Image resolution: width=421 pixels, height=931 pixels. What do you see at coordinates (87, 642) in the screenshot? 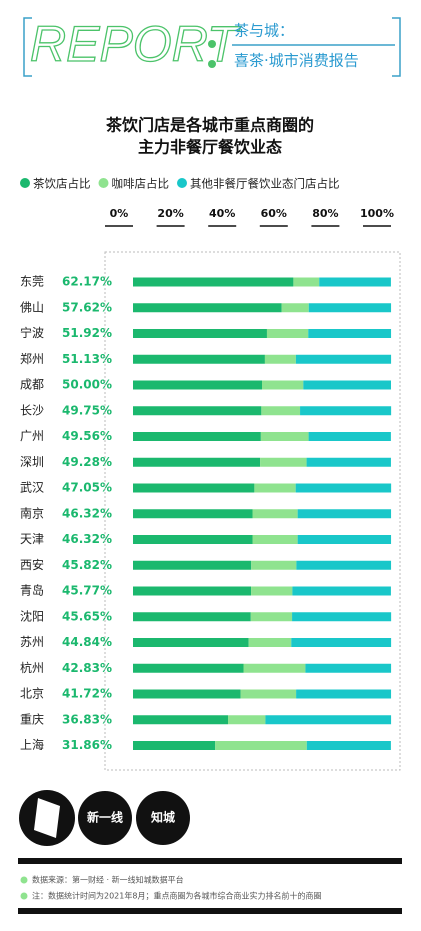
I see `value-label: 44.84%` at bounding box center [87, 642].